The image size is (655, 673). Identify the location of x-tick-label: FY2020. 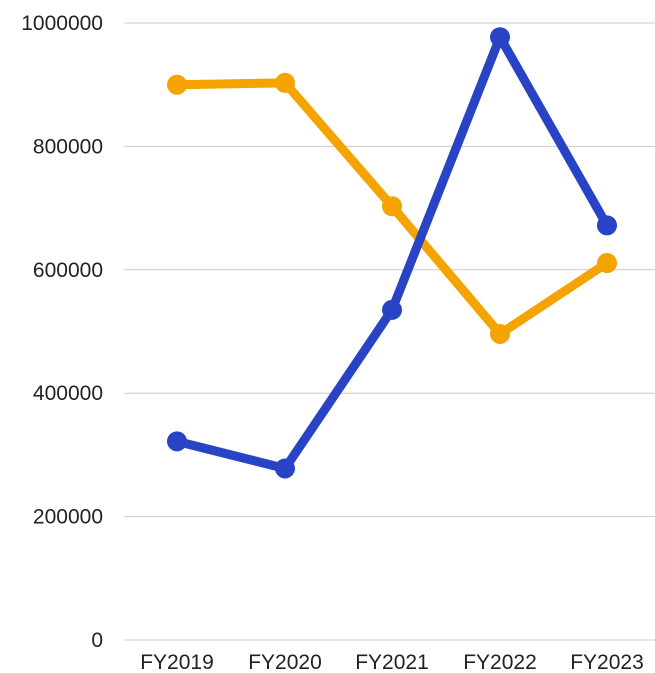
(285, 662).